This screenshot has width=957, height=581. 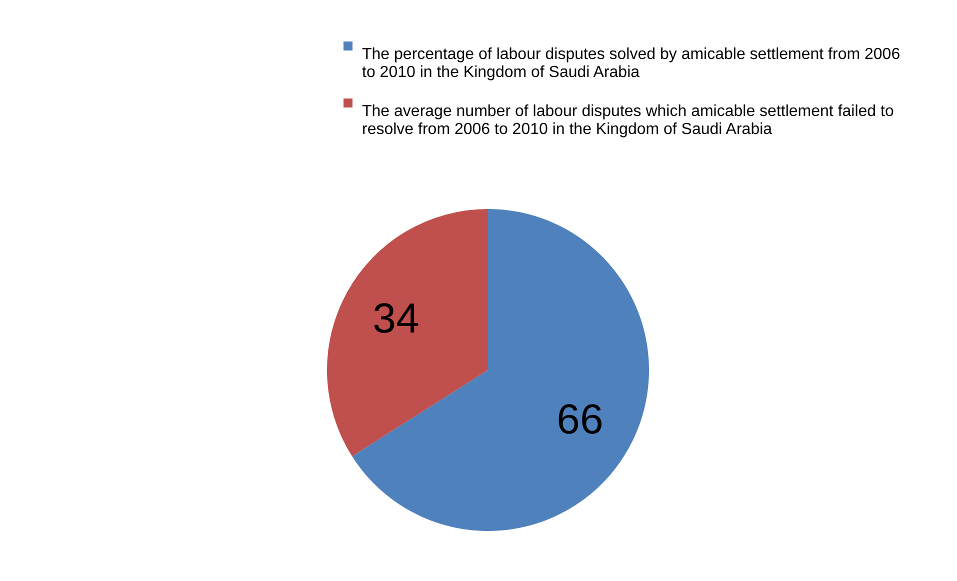 What do you see at coordinates (628, 120) in the screenshot?
I see `legend-label: The average number of labour disputes which amicable settlement failed to resolve from 2006 to 2010 in the Kingdom of Saudi Arabia` at bounding box center [628, 120].